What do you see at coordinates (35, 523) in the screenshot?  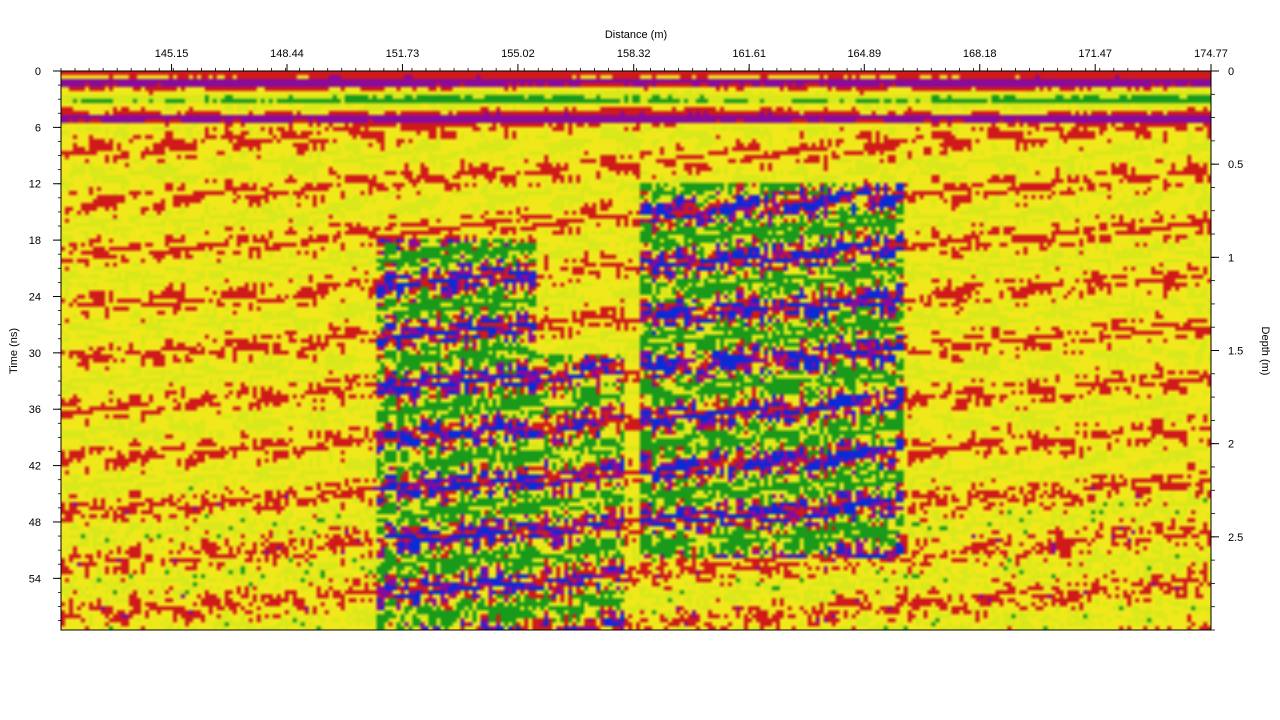 I see `y-left-tick-label: 48` at bounding box center [35, 523].